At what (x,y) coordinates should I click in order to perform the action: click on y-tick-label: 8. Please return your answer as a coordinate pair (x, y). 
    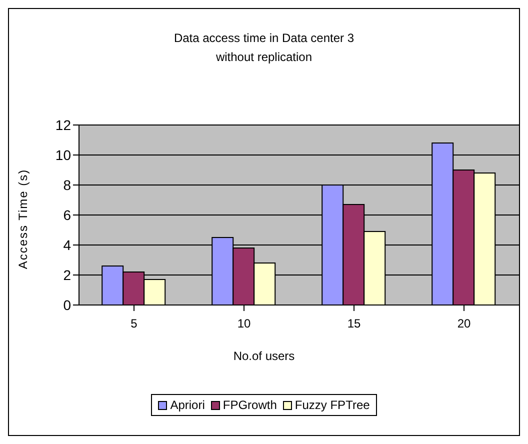
    Looking at the image, I should click on (67, 184).